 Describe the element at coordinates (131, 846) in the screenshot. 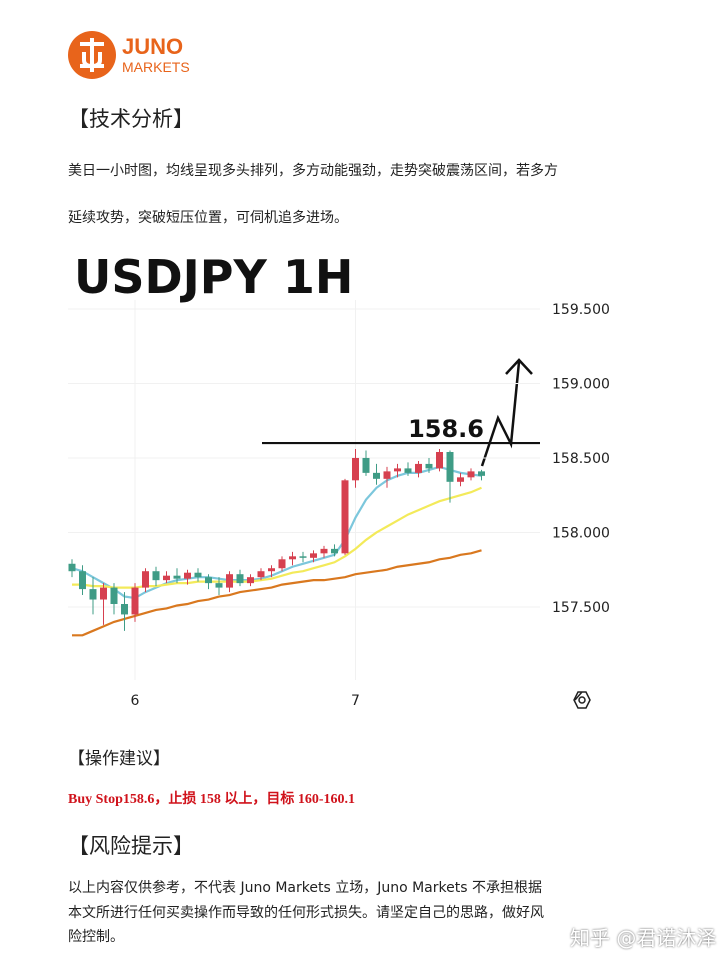

I see `heading: 【风险提示】` at that location.